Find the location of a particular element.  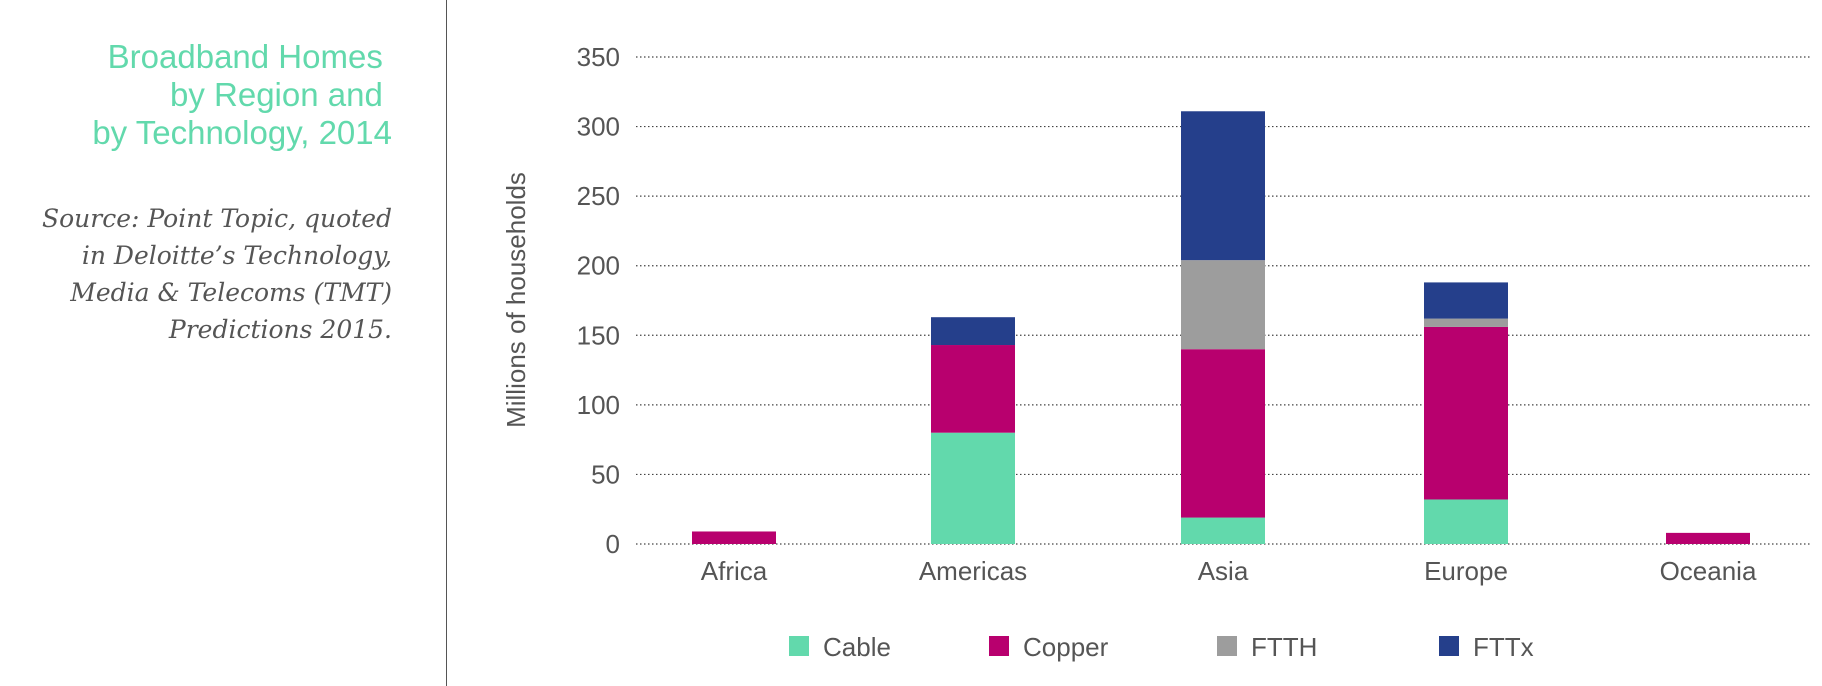

legend-item-cable: Cable is located at coordinates (840, 647).